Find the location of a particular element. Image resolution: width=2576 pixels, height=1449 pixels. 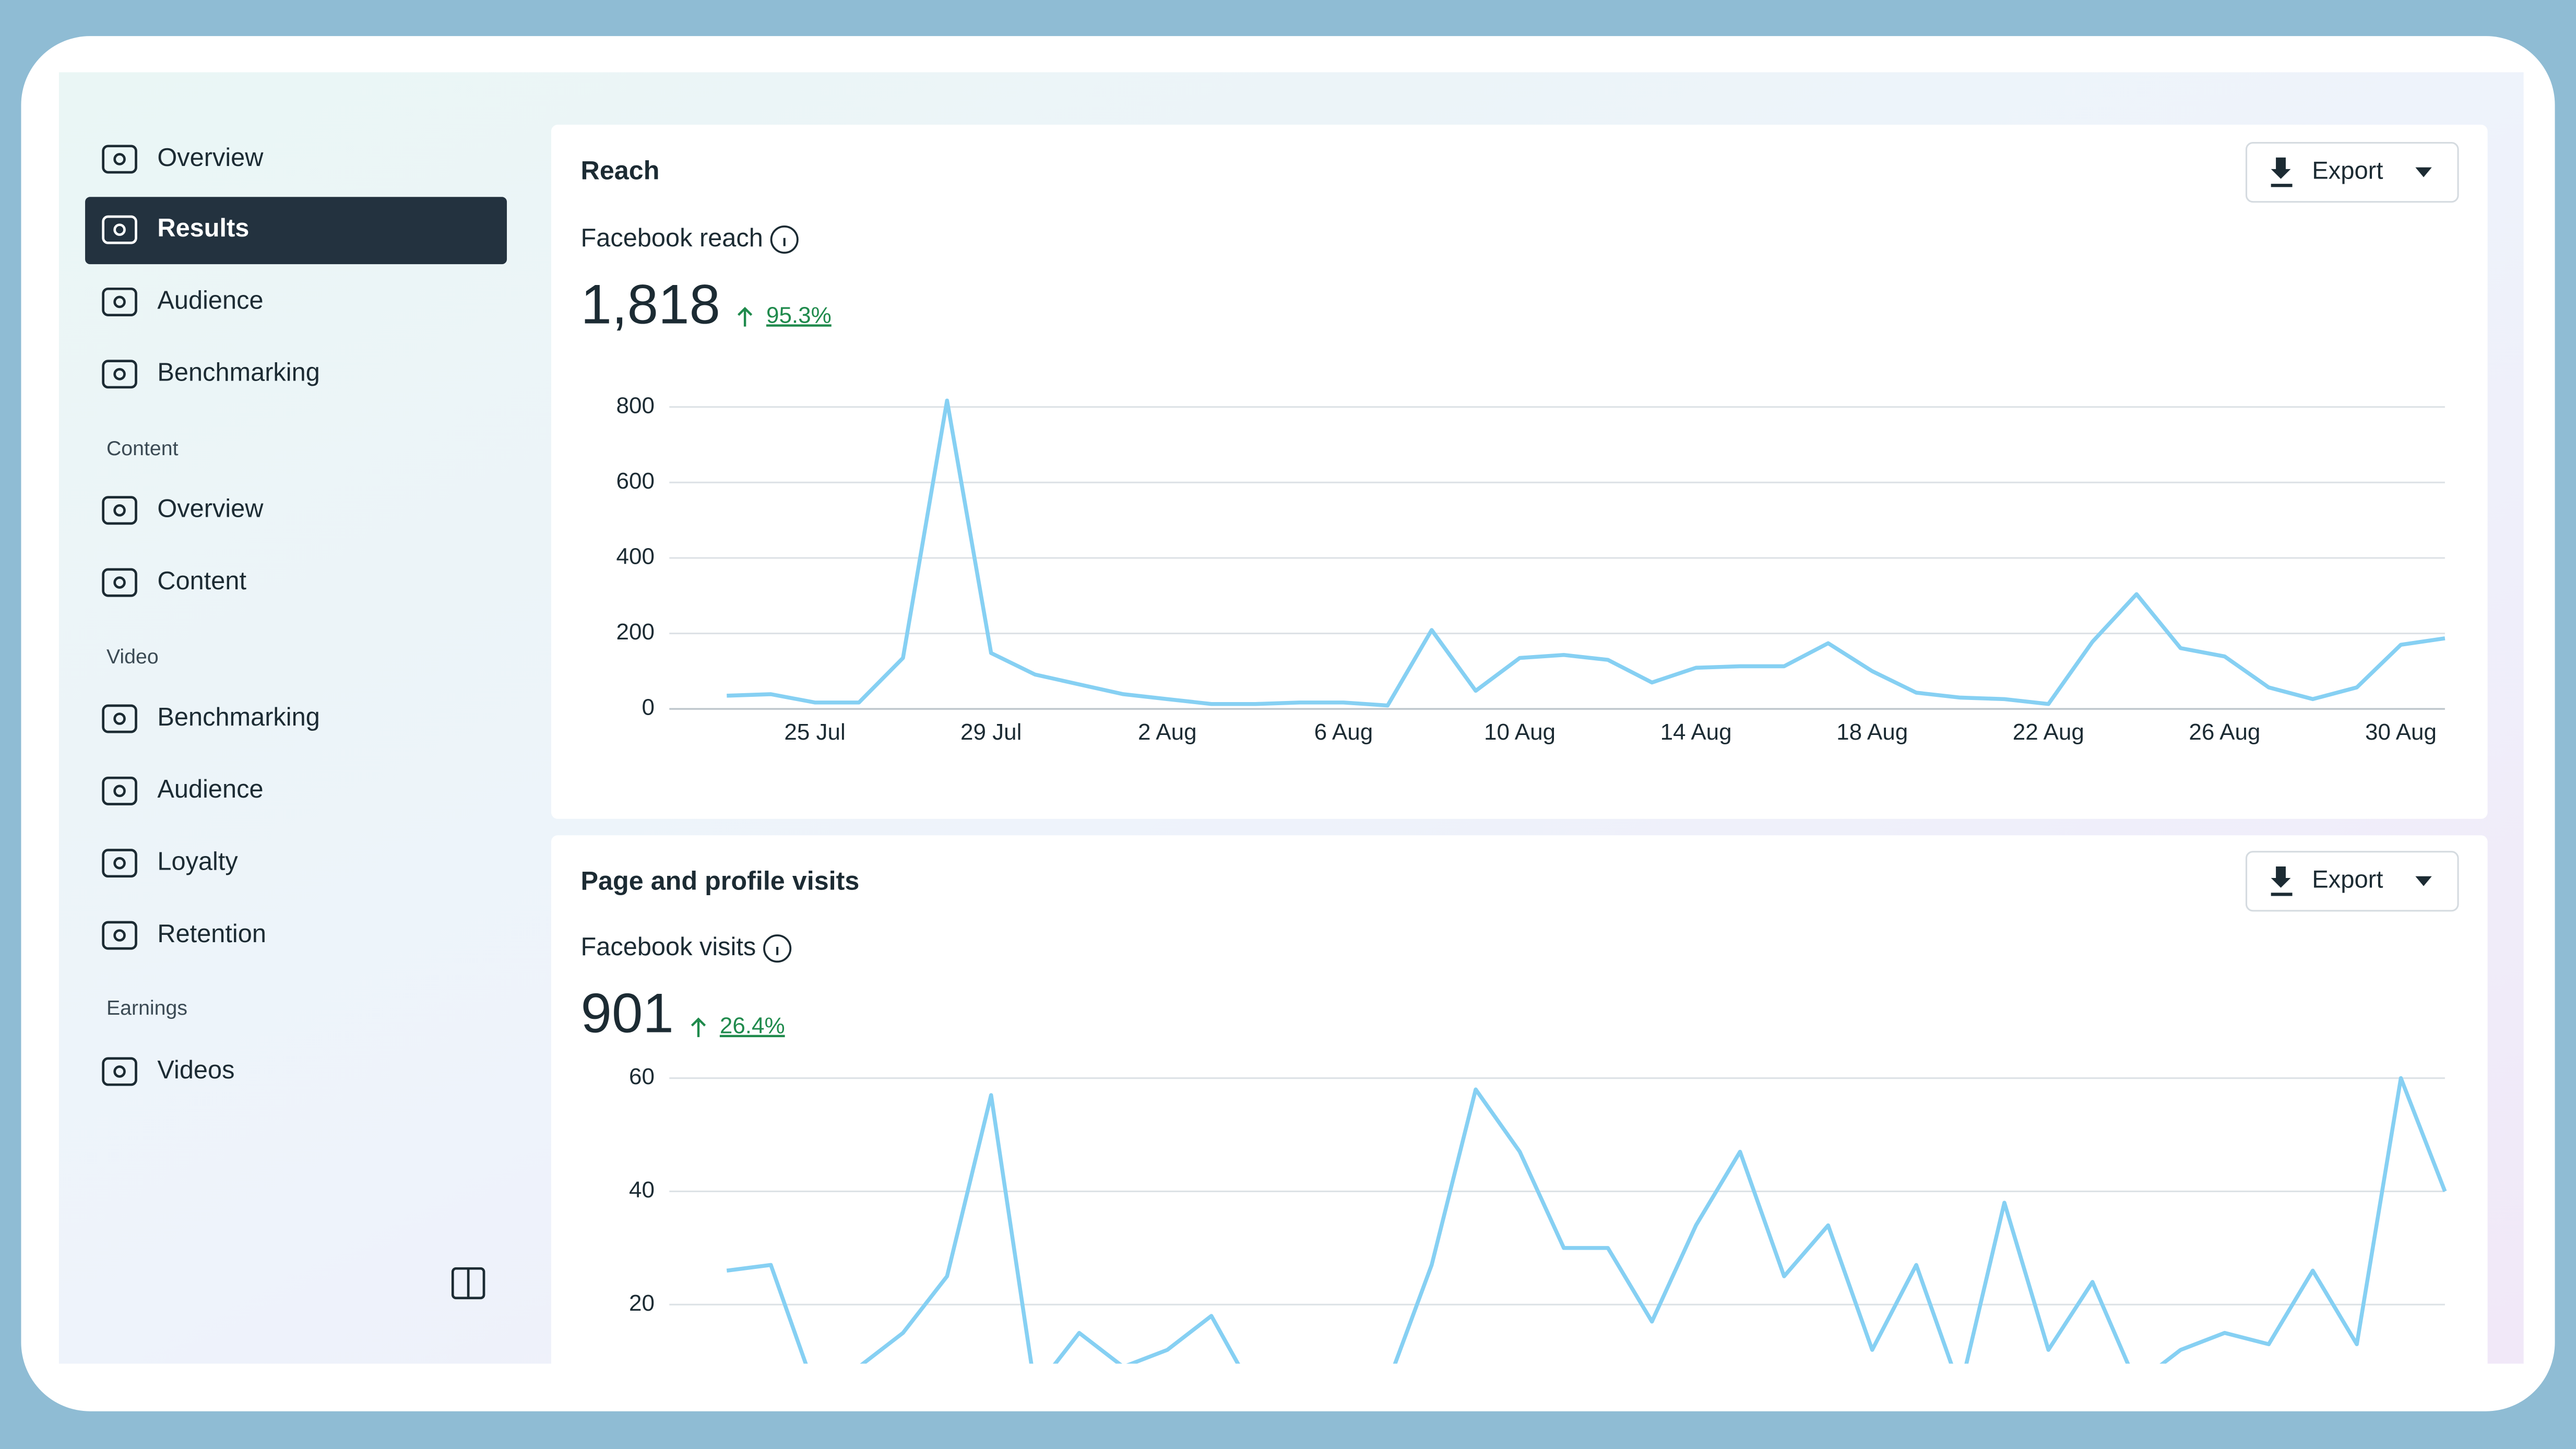

x-tick-label: 14 Aug is located at coordinates (1696, 732).